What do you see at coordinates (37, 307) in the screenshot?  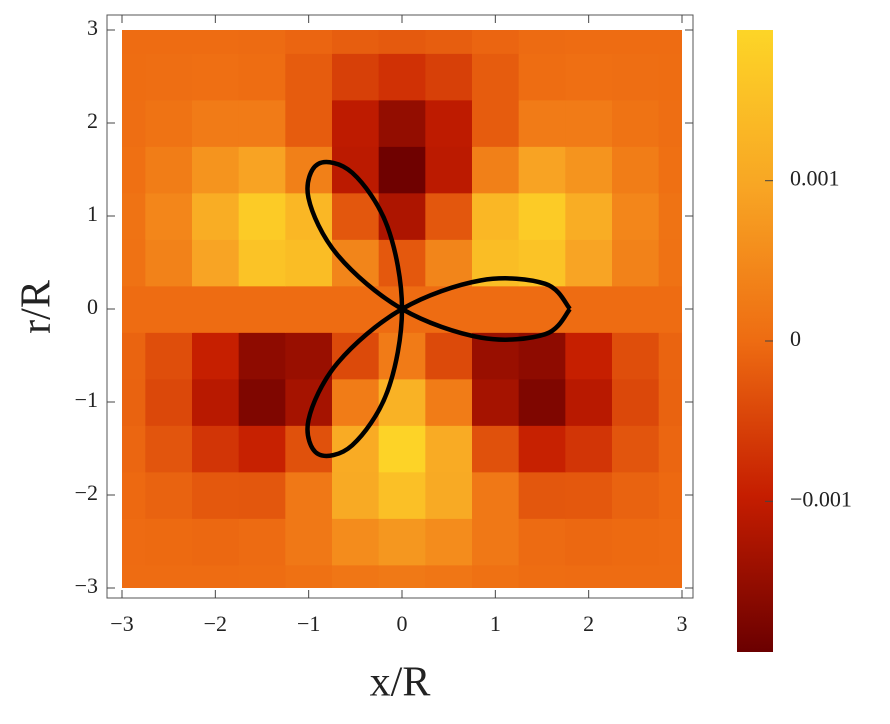 I see `y-axis-label: r/R` at bounding box center [37, 307].